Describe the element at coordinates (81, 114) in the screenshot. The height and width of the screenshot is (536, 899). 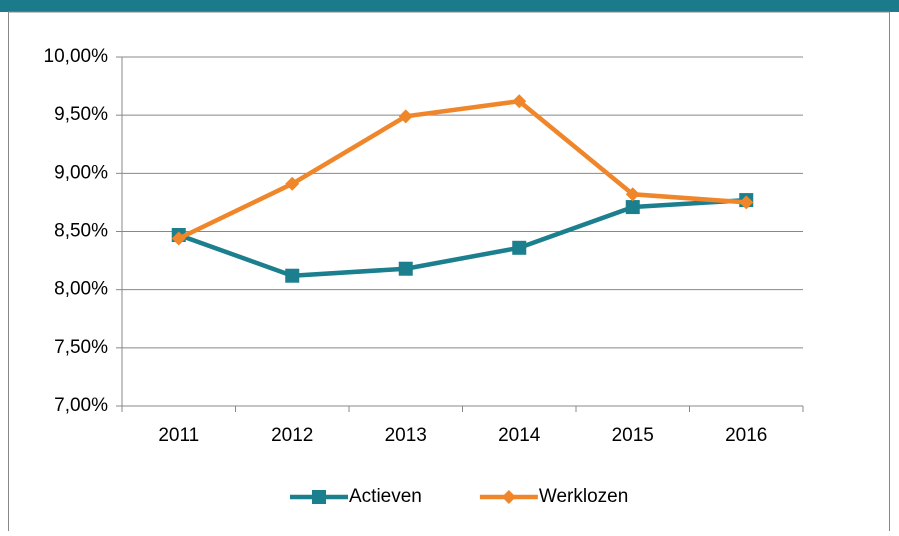
I see `y-tick-label: 9,50%` at that location.